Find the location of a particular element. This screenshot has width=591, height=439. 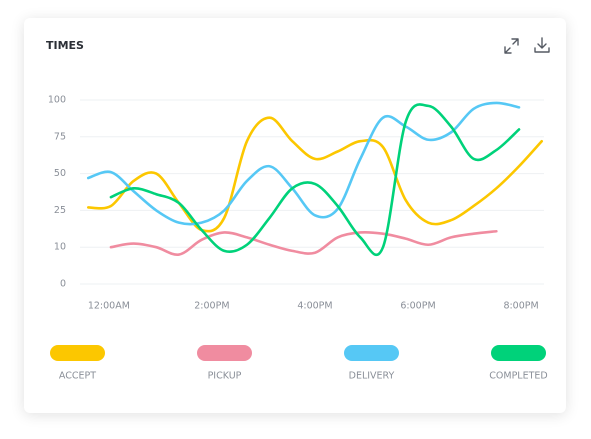

x-tick-label: 8:00PM is located at coordinates (520, 306).